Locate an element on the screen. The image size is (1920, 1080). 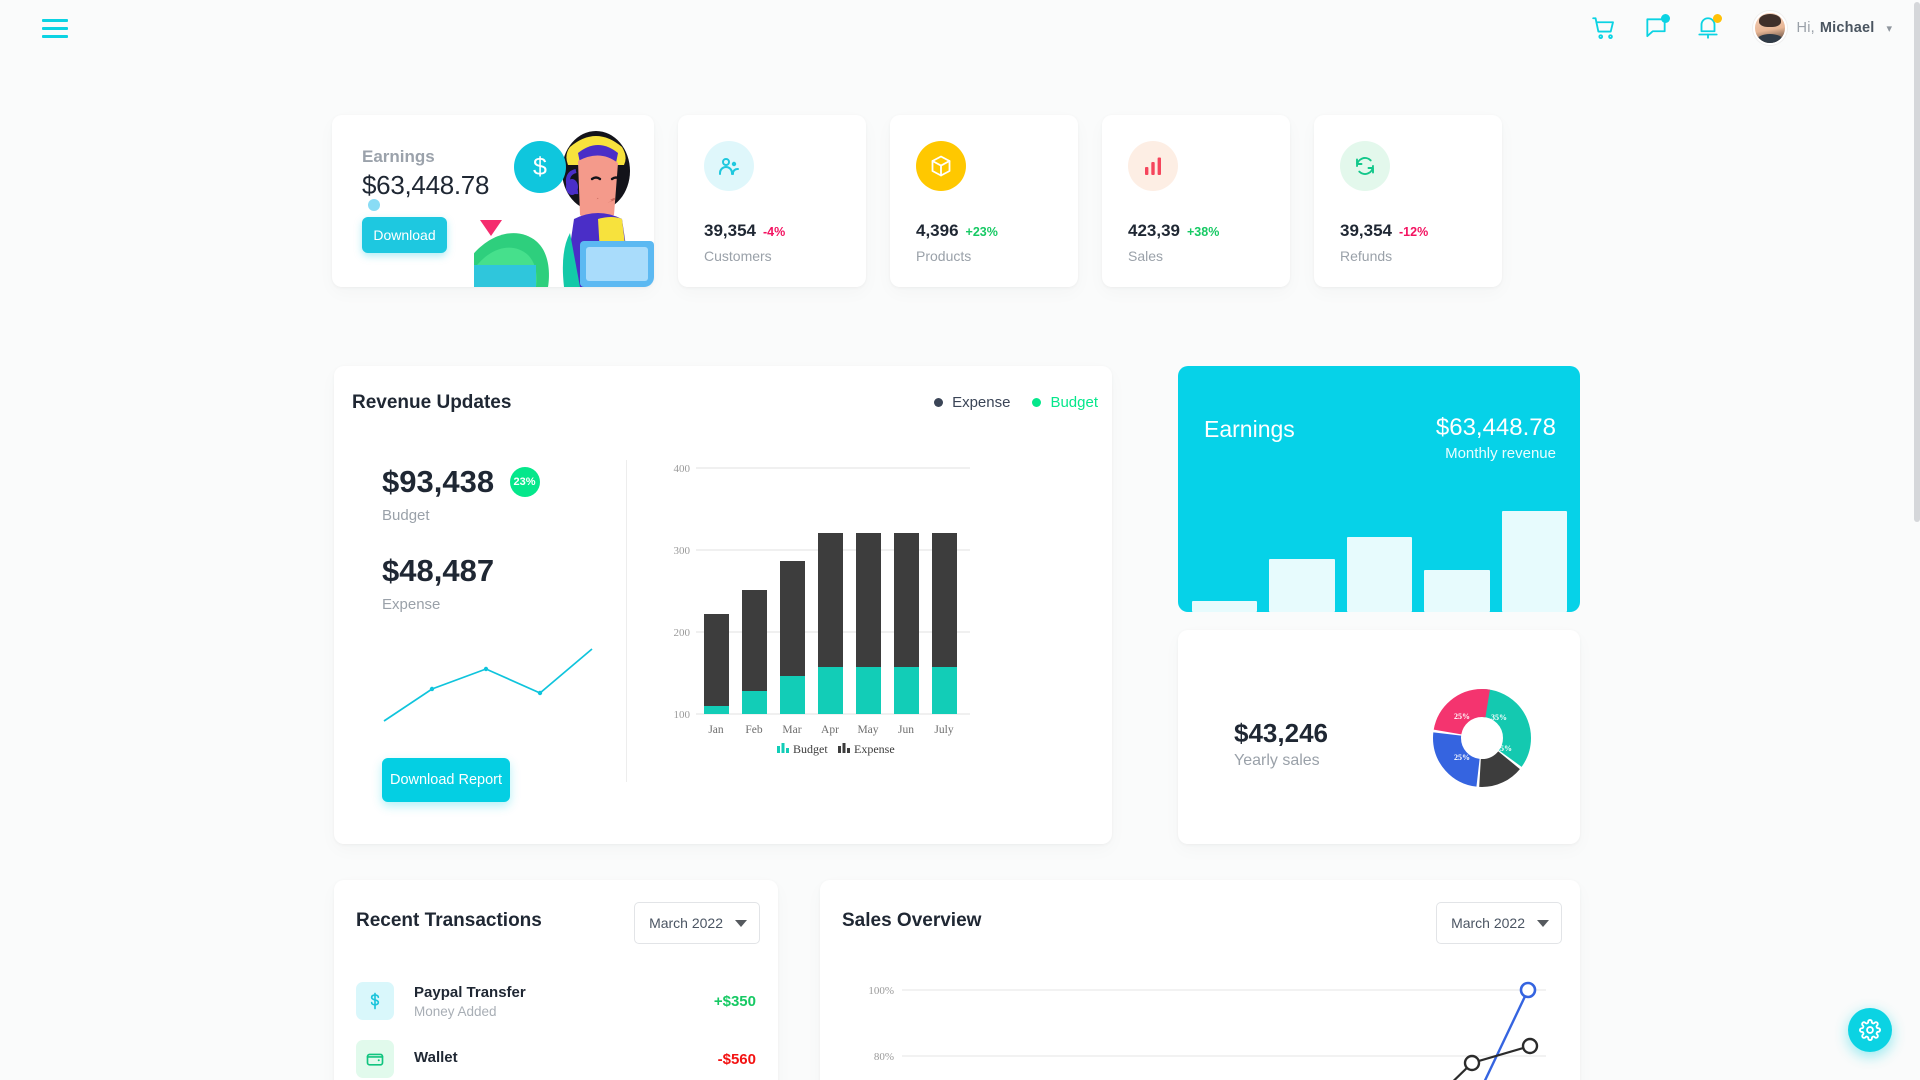
svg-text: Mar is located at coordinates (791, 730).